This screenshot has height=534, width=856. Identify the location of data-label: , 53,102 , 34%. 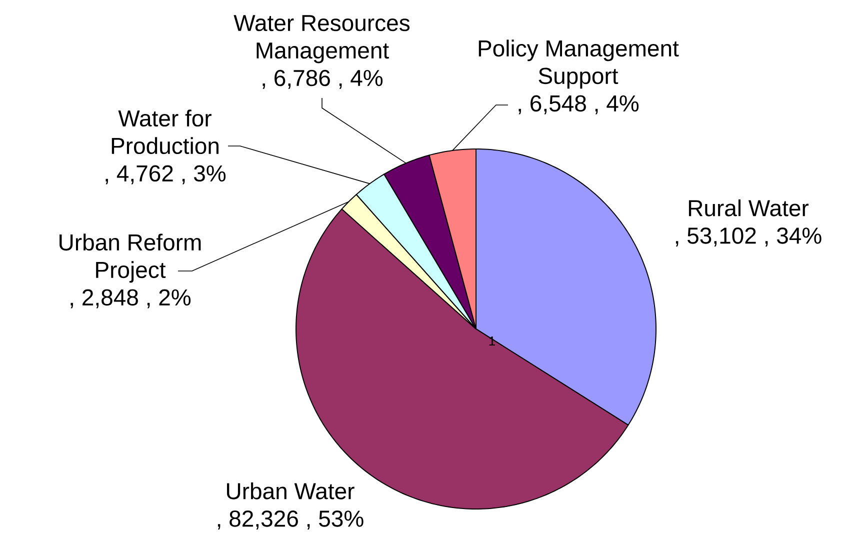
(749, 237).